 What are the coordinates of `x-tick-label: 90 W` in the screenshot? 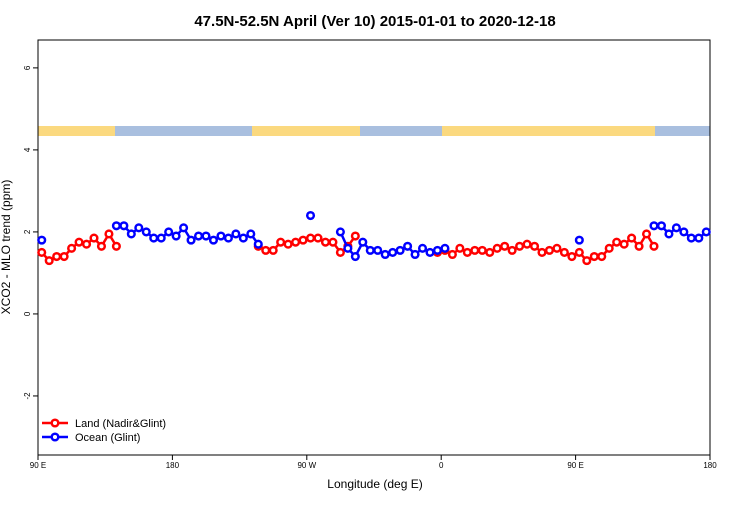 It's located at (306, 465).